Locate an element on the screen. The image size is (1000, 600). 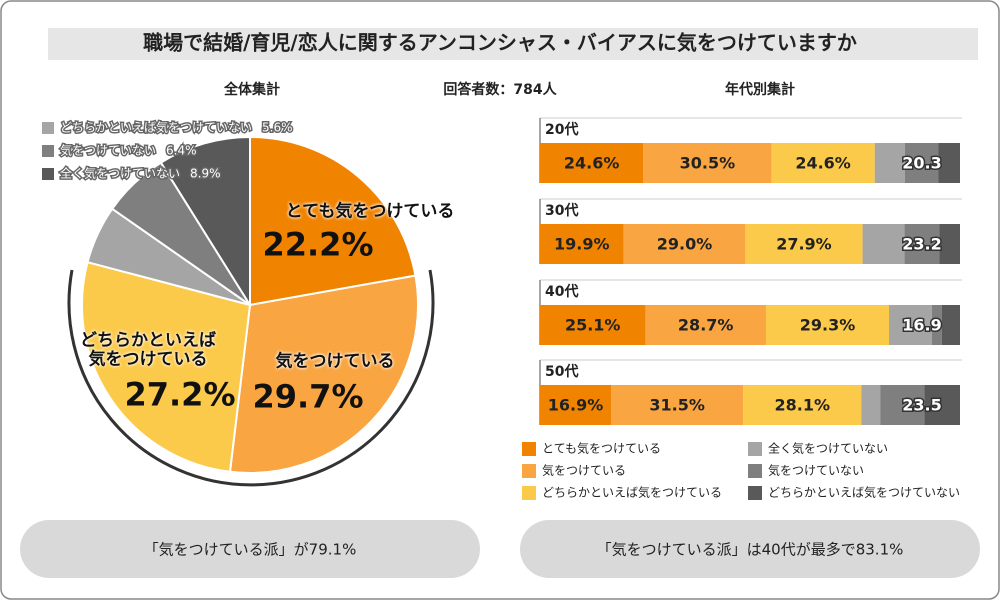
row-label: 50代 is located at coordinates (561, 371).